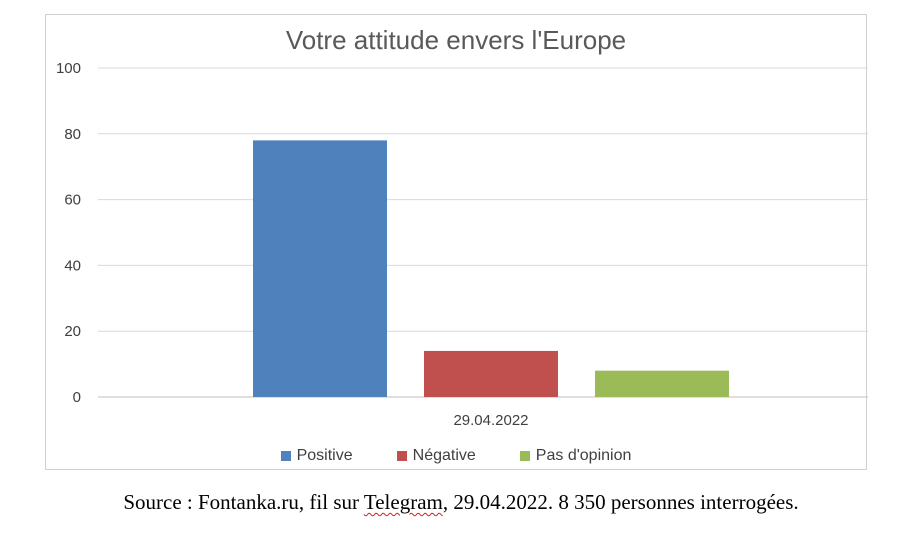  What do you see at coordinates (72, 200) in the screenshot?
I see `y-tick-label: 60` at bounding box center [72, 200].